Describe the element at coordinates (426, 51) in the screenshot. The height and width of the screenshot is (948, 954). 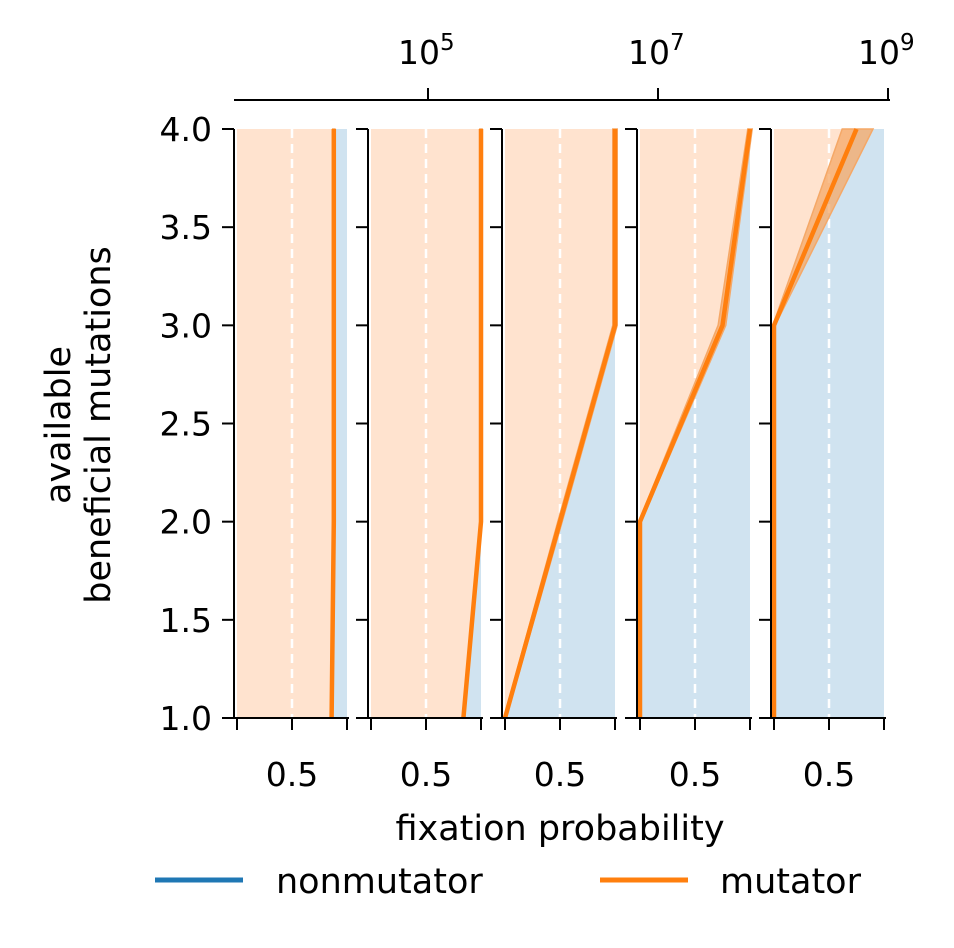
I see `top-tick-label: 10⁵` at that location.